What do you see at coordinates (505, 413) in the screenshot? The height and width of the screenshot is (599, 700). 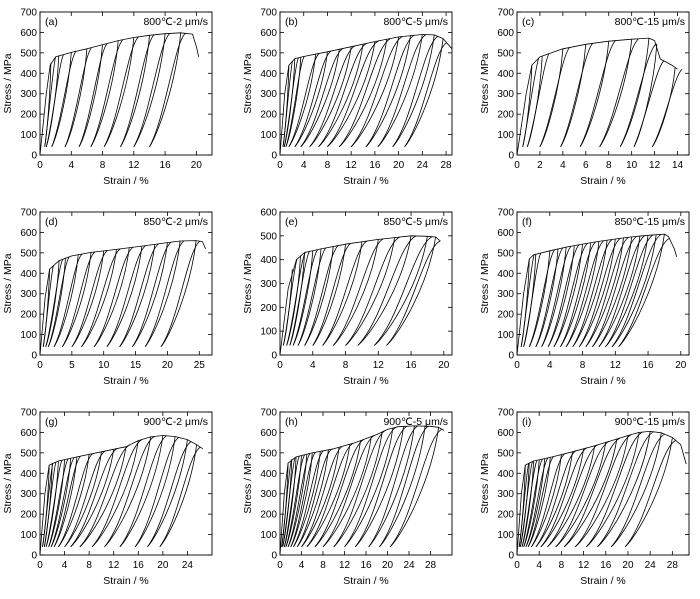 I see `y-tick-label: 700` at bounding box center [505, 413].